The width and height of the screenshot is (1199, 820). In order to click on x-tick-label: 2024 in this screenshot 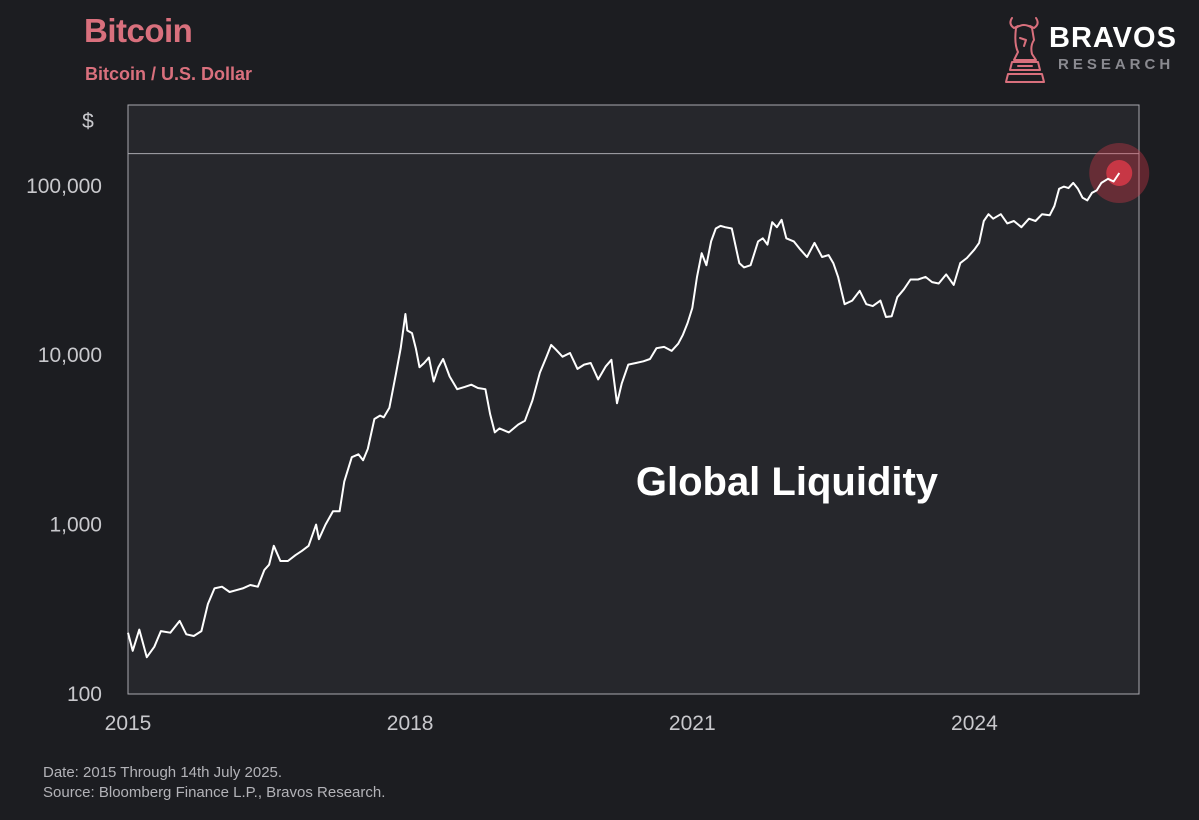, I will do `click(974, 723)`.